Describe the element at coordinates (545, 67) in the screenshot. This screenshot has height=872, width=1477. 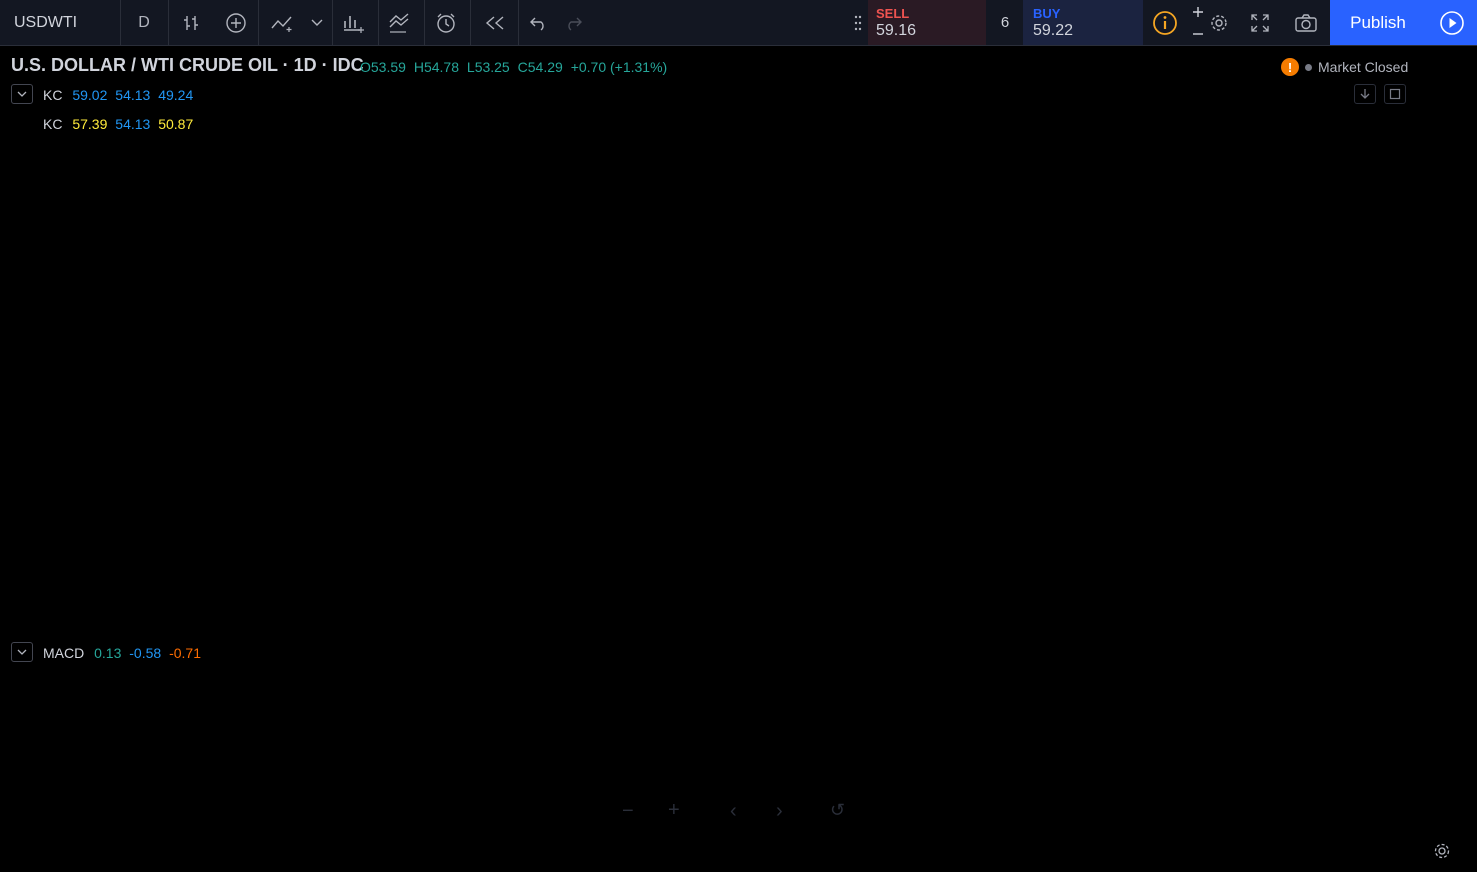
I see `close-value: 54.29` at that location.